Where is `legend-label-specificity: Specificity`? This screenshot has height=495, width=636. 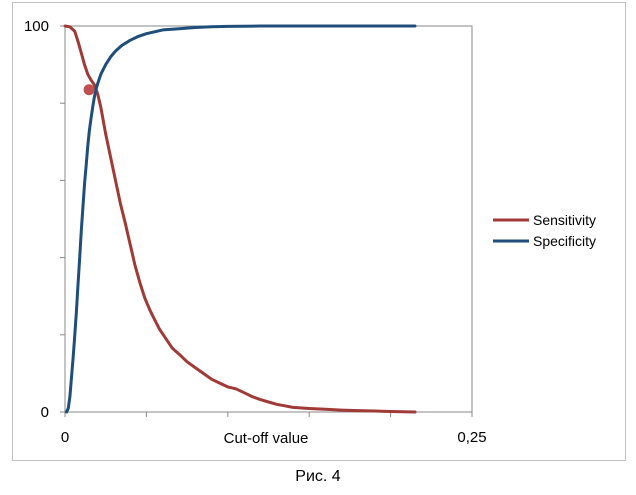 legend-label-specificity: Specificity is located at coordinates (564, 241).